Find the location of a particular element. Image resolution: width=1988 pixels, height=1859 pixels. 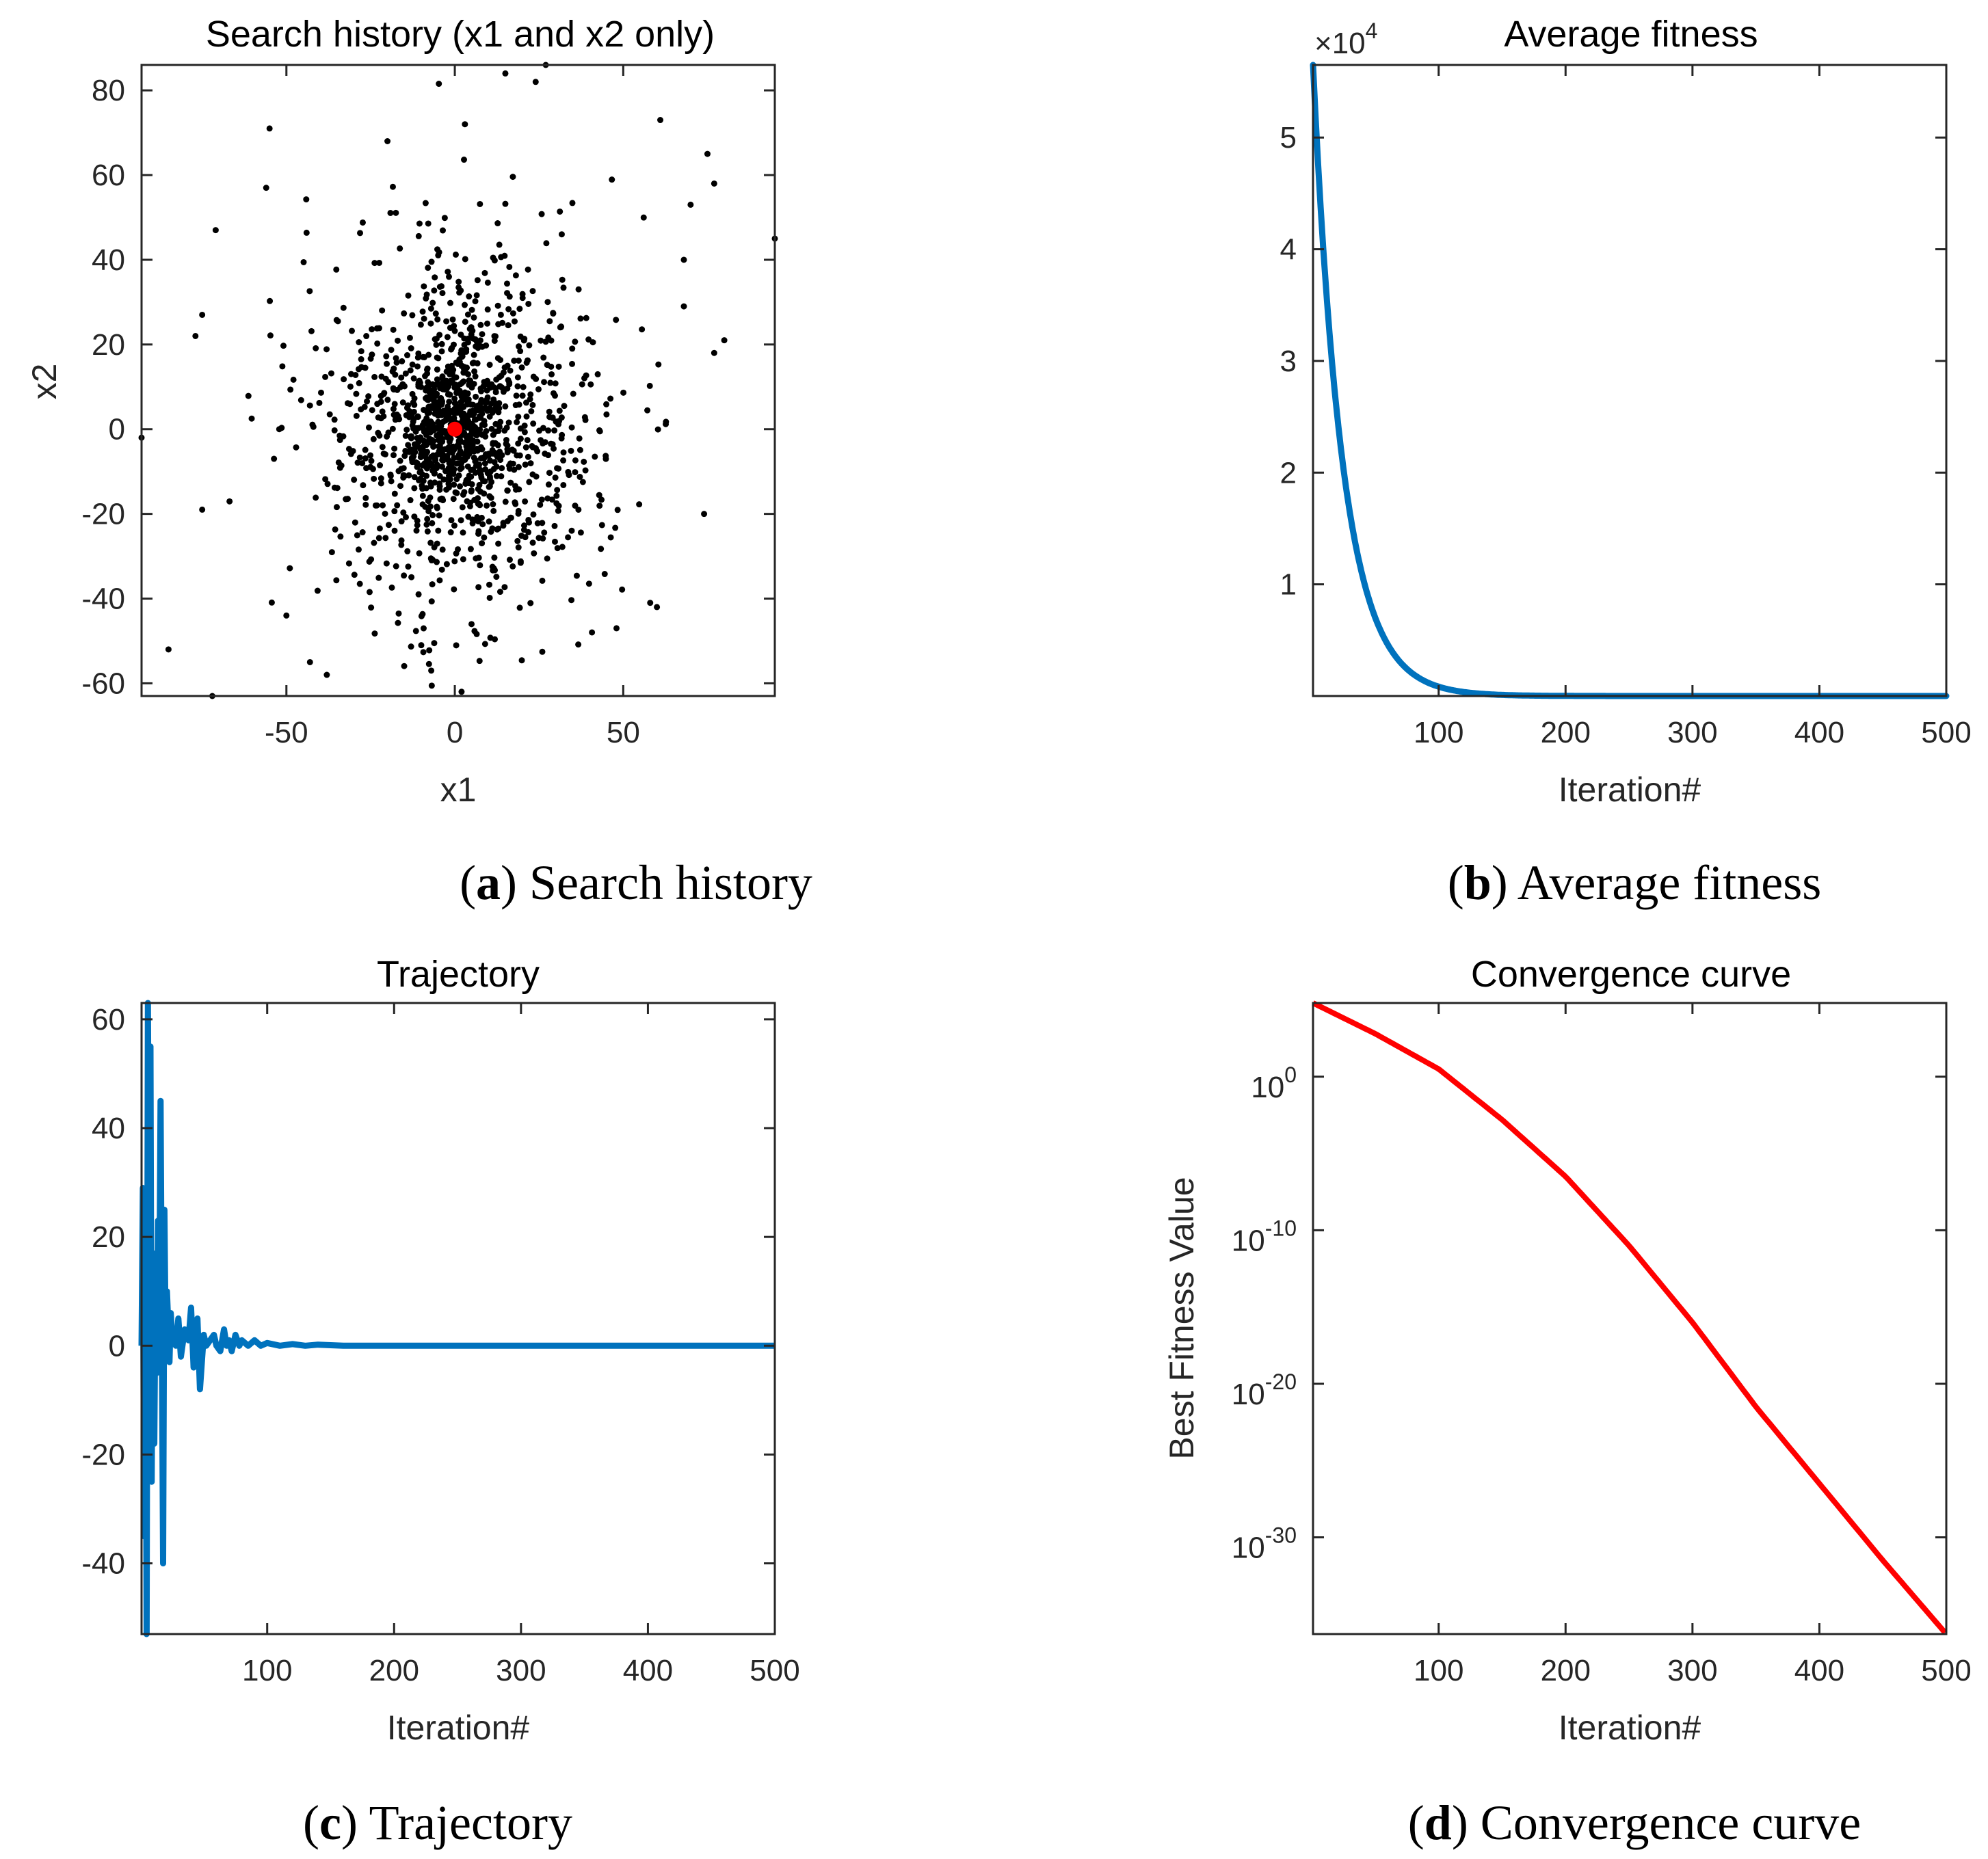

panel-d-title: Convergence curve is located at coordinates (1631, 974).